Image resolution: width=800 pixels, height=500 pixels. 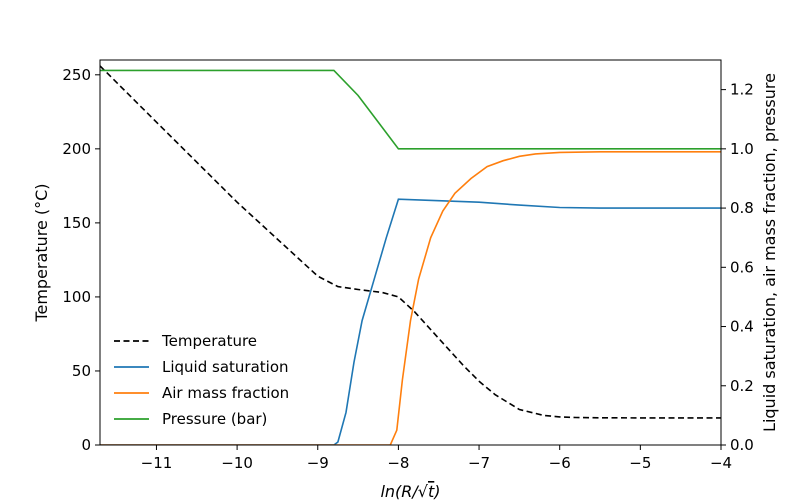 I want to click on y-left-tick-label: 250, so click(x=76, y=75).